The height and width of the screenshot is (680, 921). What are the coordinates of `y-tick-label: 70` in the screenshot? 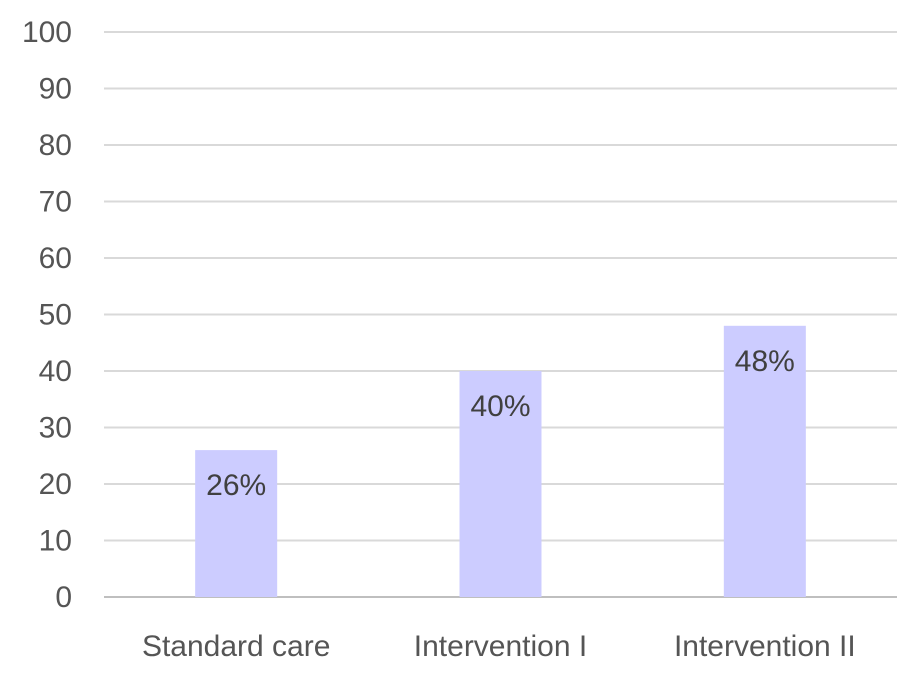 It's located at (55, 202).